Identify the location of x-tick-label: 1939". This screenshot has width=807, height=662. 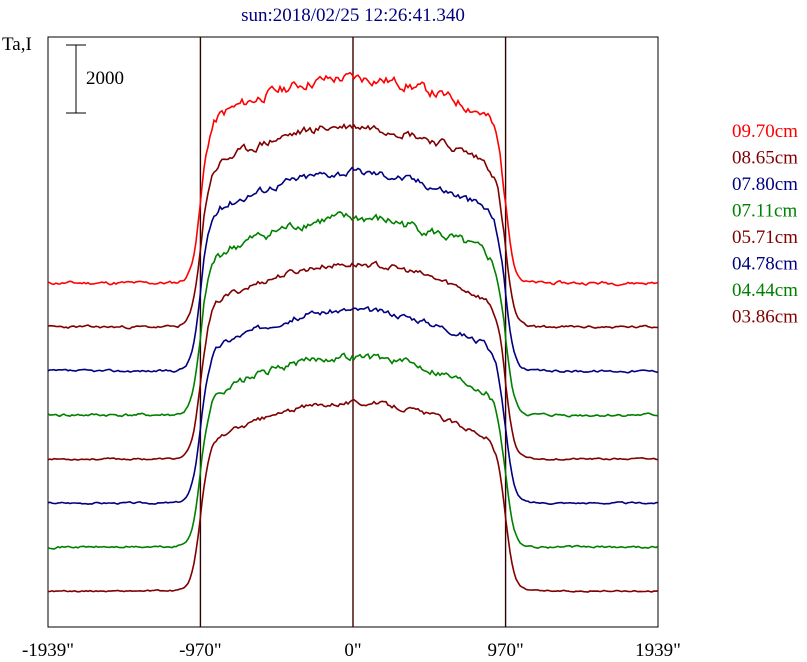
(658, 650).